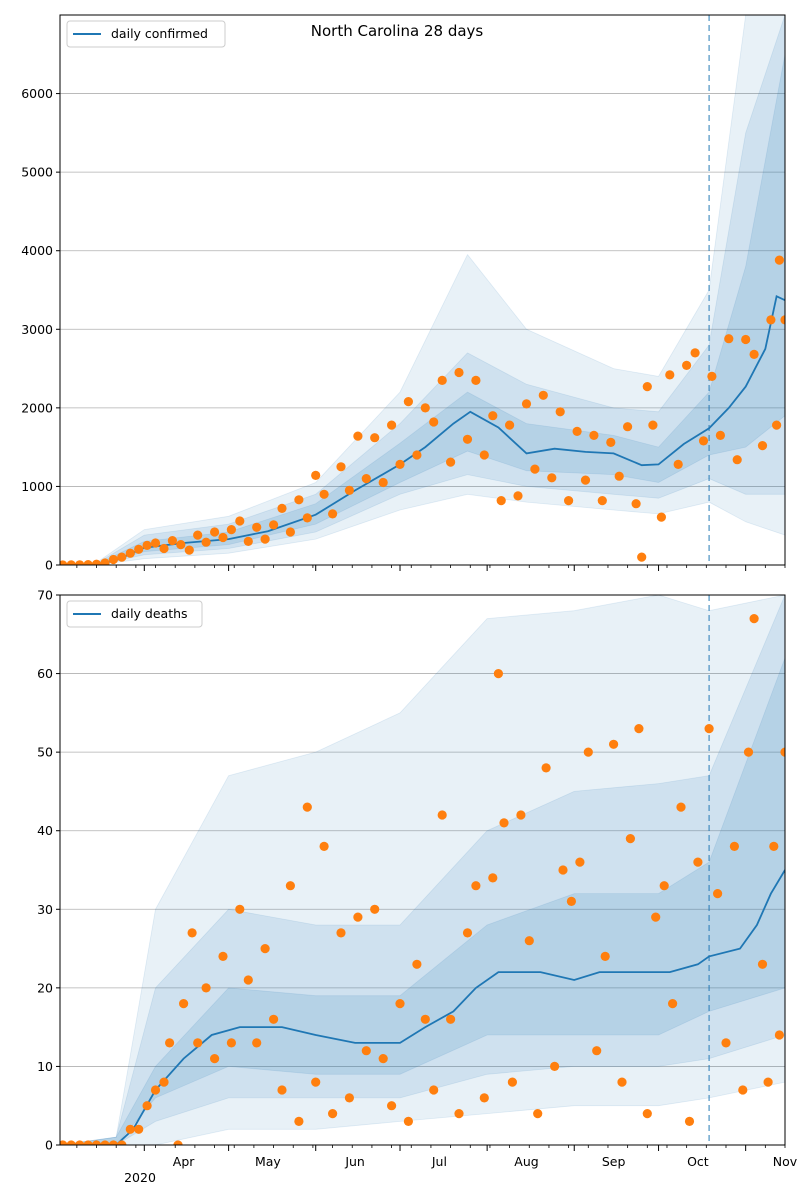  Describe the element at coordinates (40, 329) in the screenshot. I see `y-axis-ticks: 0 1000 2000 3000 4000 5000 6000` at that location.